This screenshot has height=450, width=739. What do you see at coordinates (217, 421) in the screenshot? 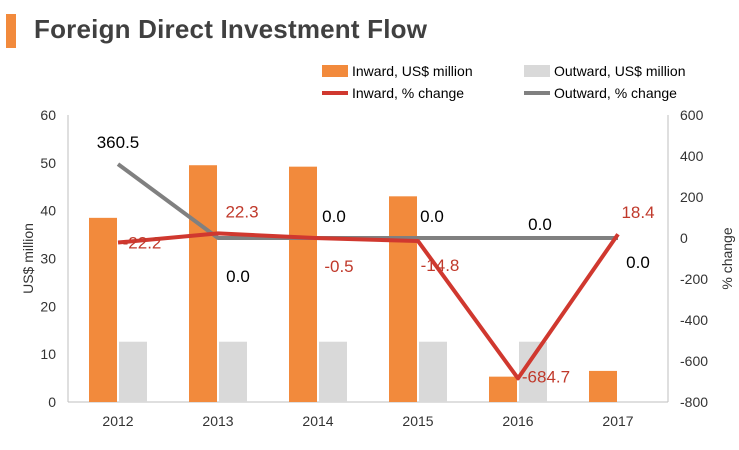
I see `x-tick-label: 2013` at bounding box center [217, 421].